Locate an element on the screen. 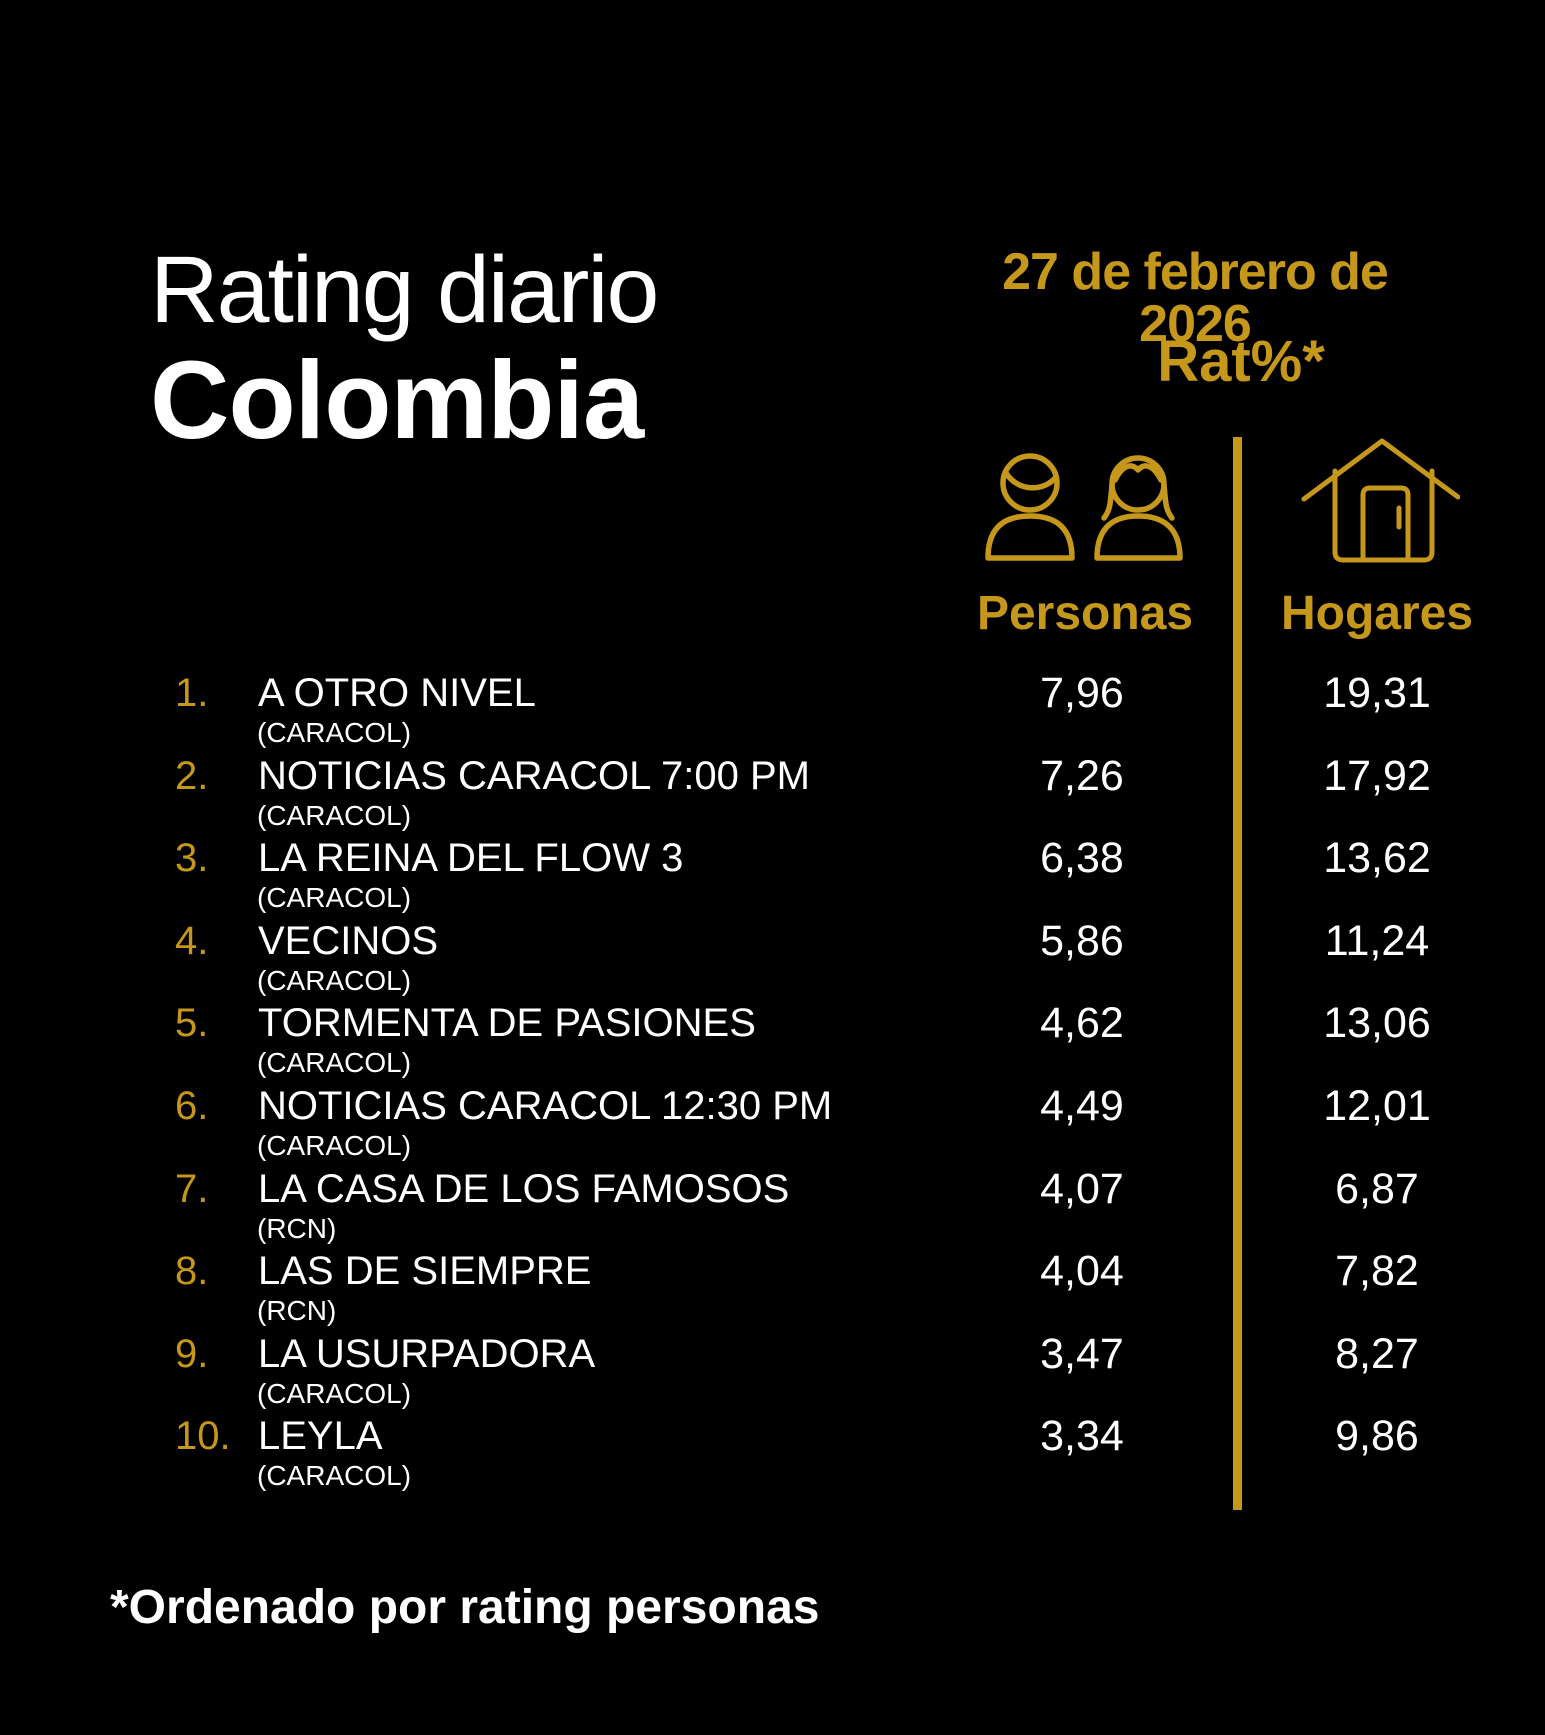  table-row: 8. LAS DE SIEMPRE (RCN) 4,04 7,82 is located at coordinates (772, 1279).